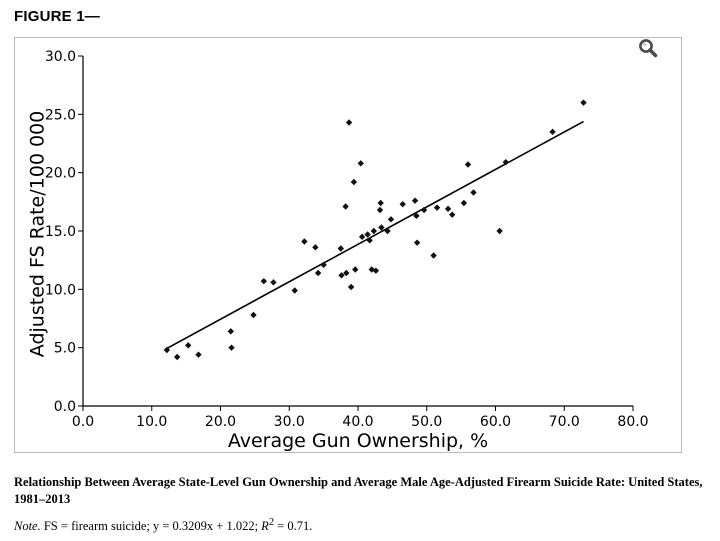 The height and width of the screenshot is (541, 720). What do you see at coordinates (60, 232) in the screenshot?
I see `y-tick-label: 15.0` at bounding box center [60, 232].